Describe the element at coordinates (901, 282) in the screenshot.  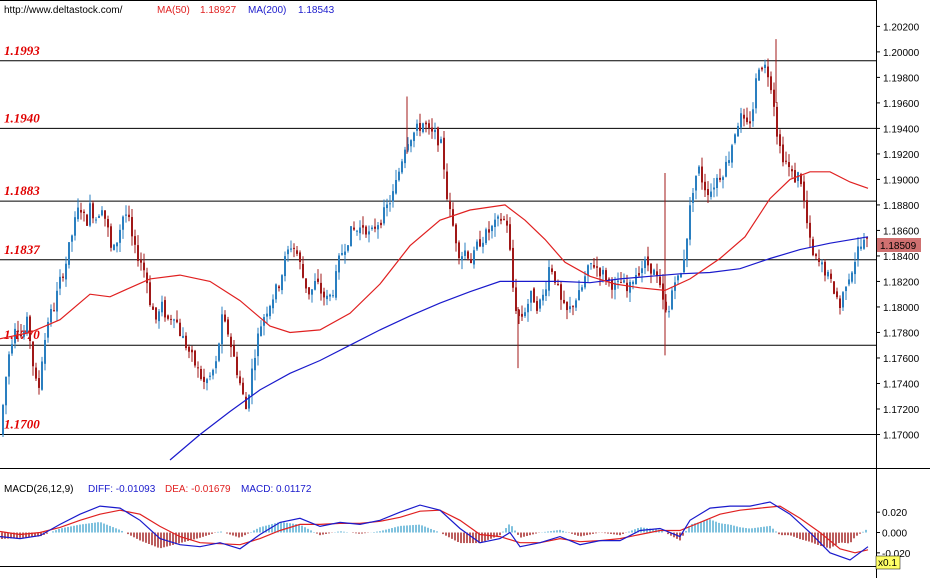
I see `price-tick-label: 1.18200` at that location.